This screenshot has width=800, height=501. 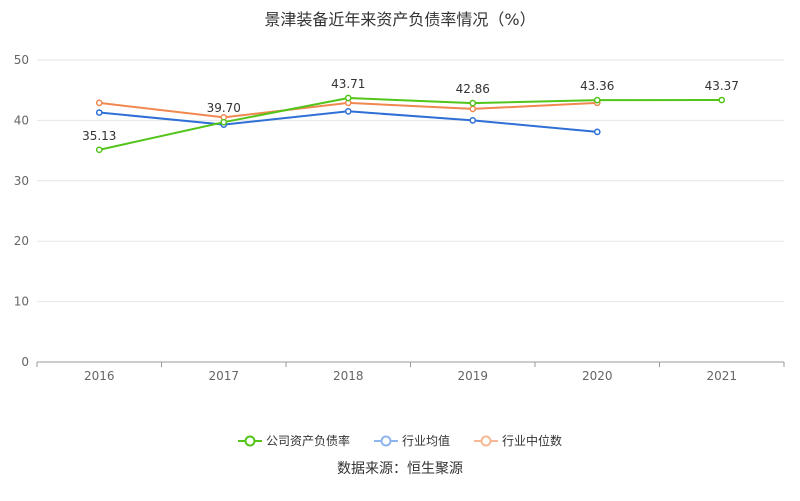 I want to click on y-tick-label: 10, so click(x=21, y=302).